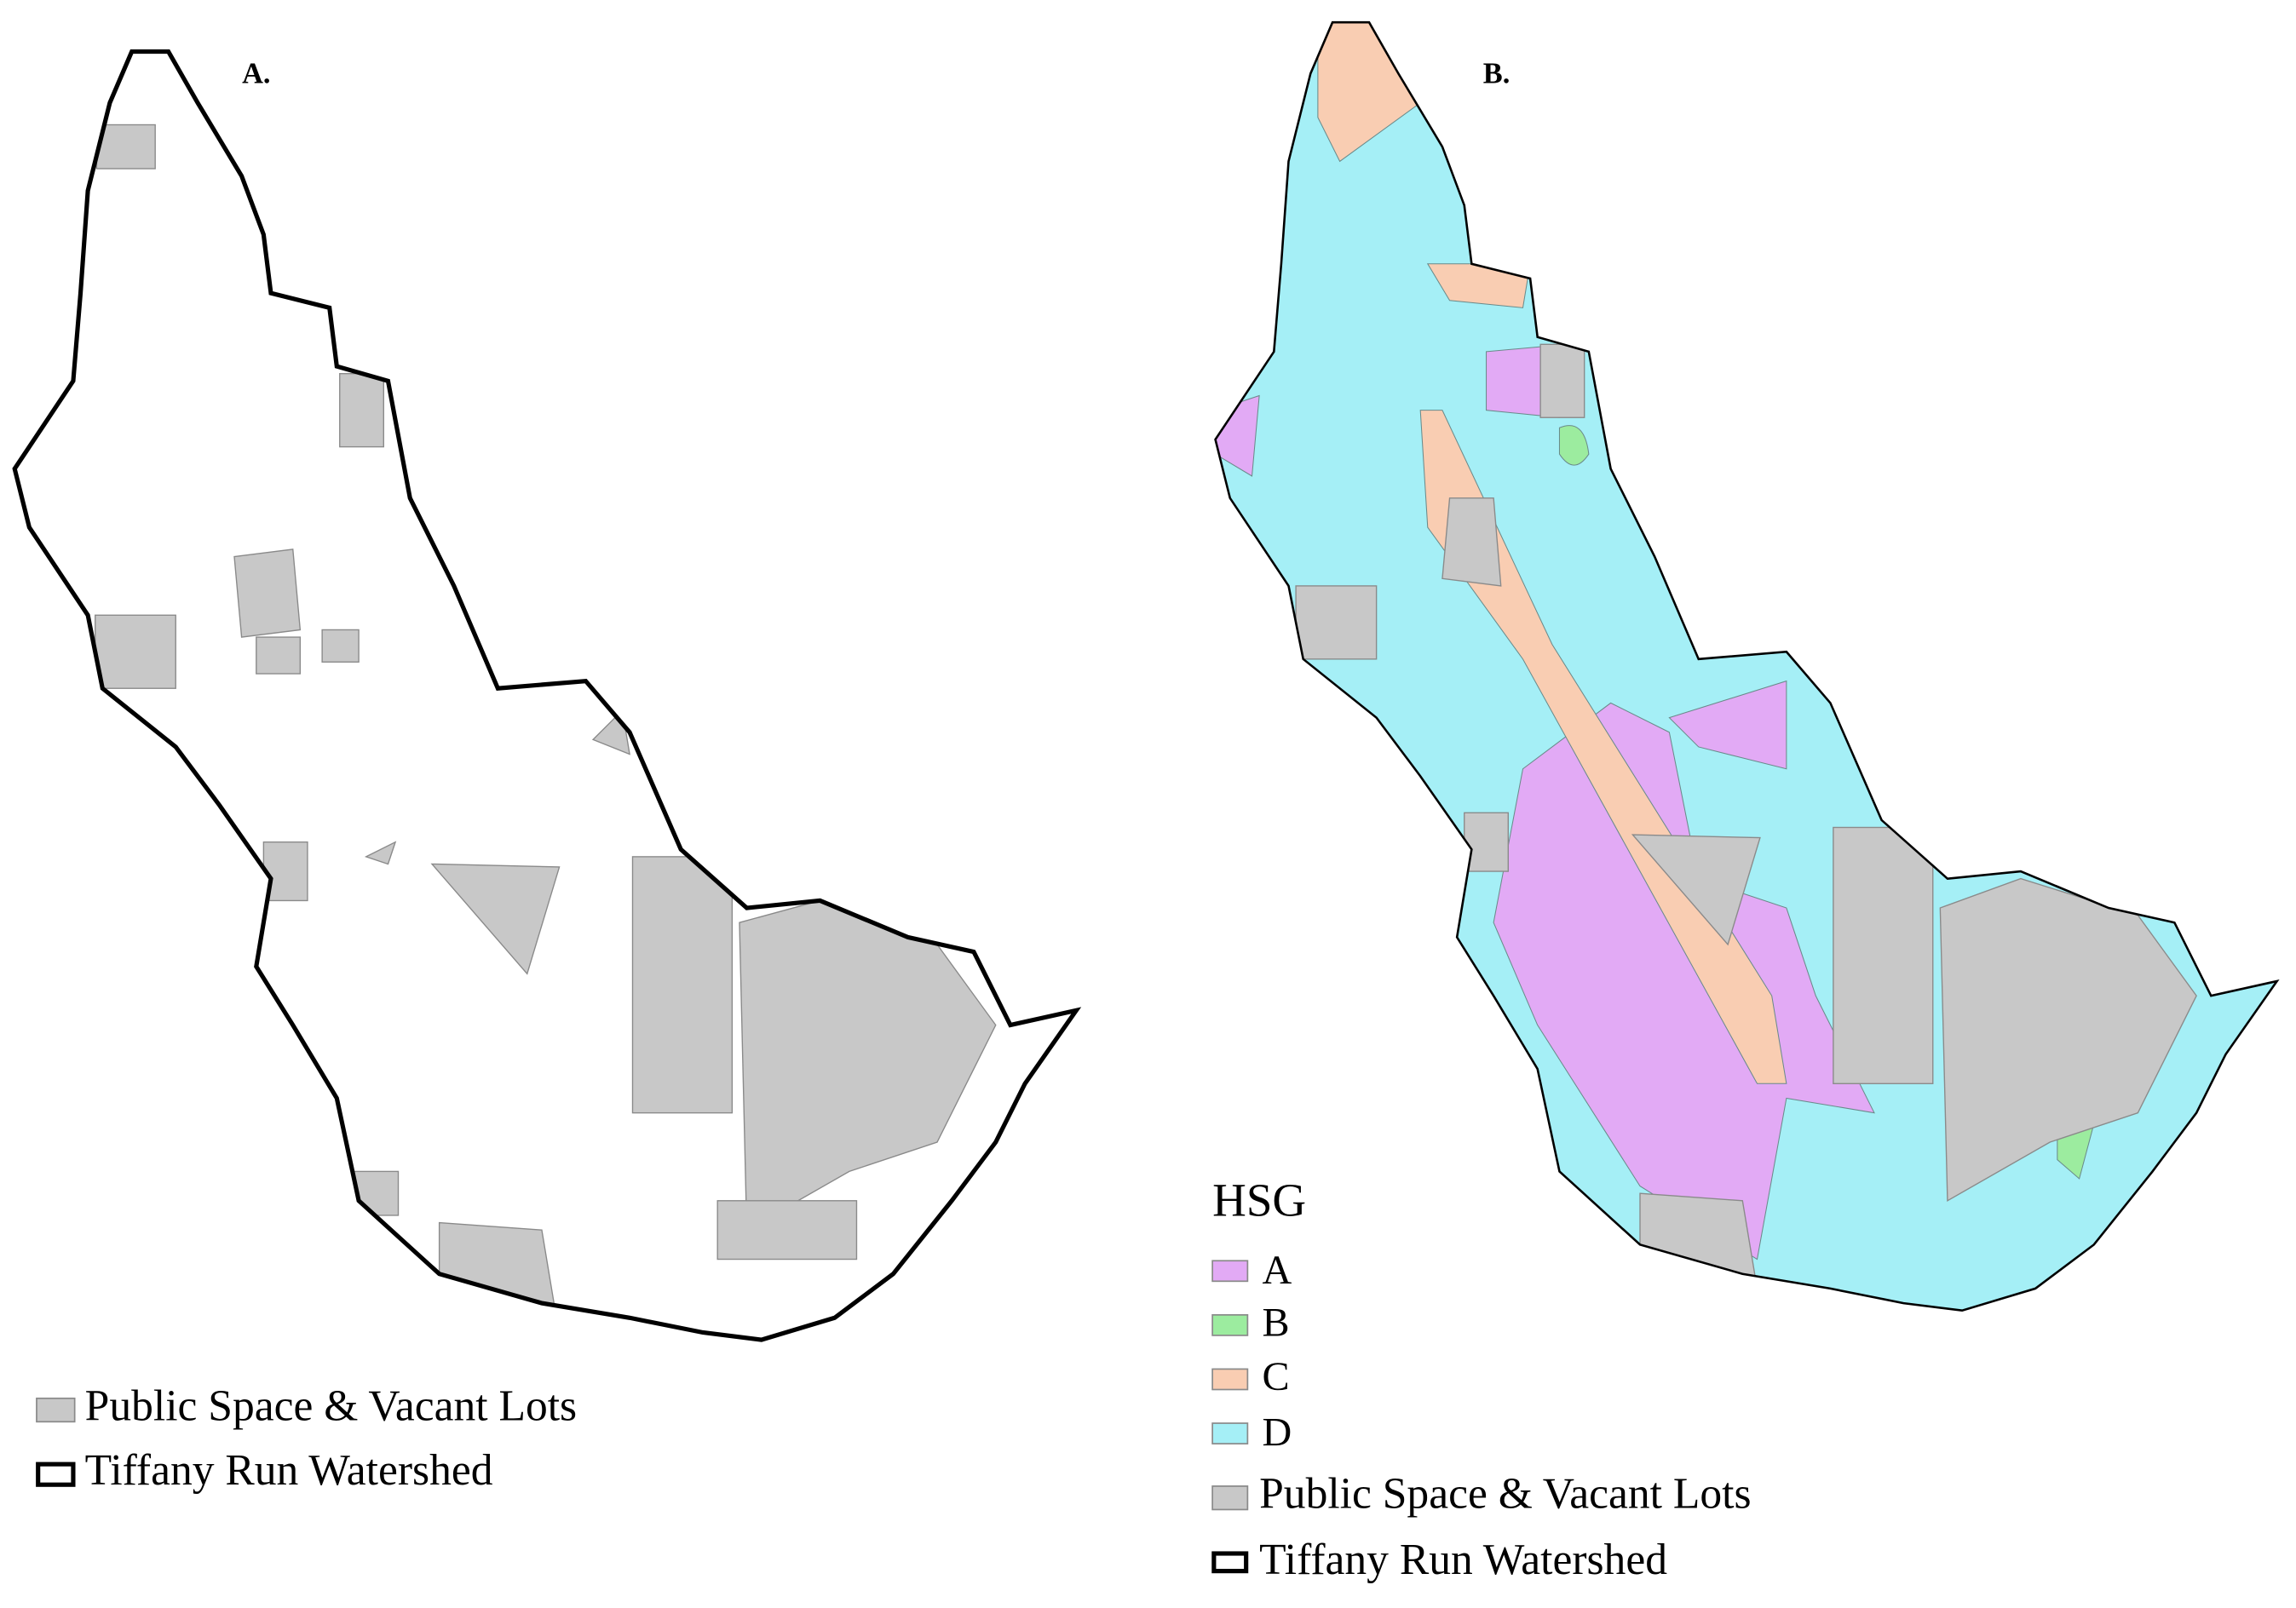 The image size is (2296, 1608). What do you see at coordinates (1259, 1200) in the screenshot?
I see `legend-title: HSG` at bounding box center [1259, 1200].